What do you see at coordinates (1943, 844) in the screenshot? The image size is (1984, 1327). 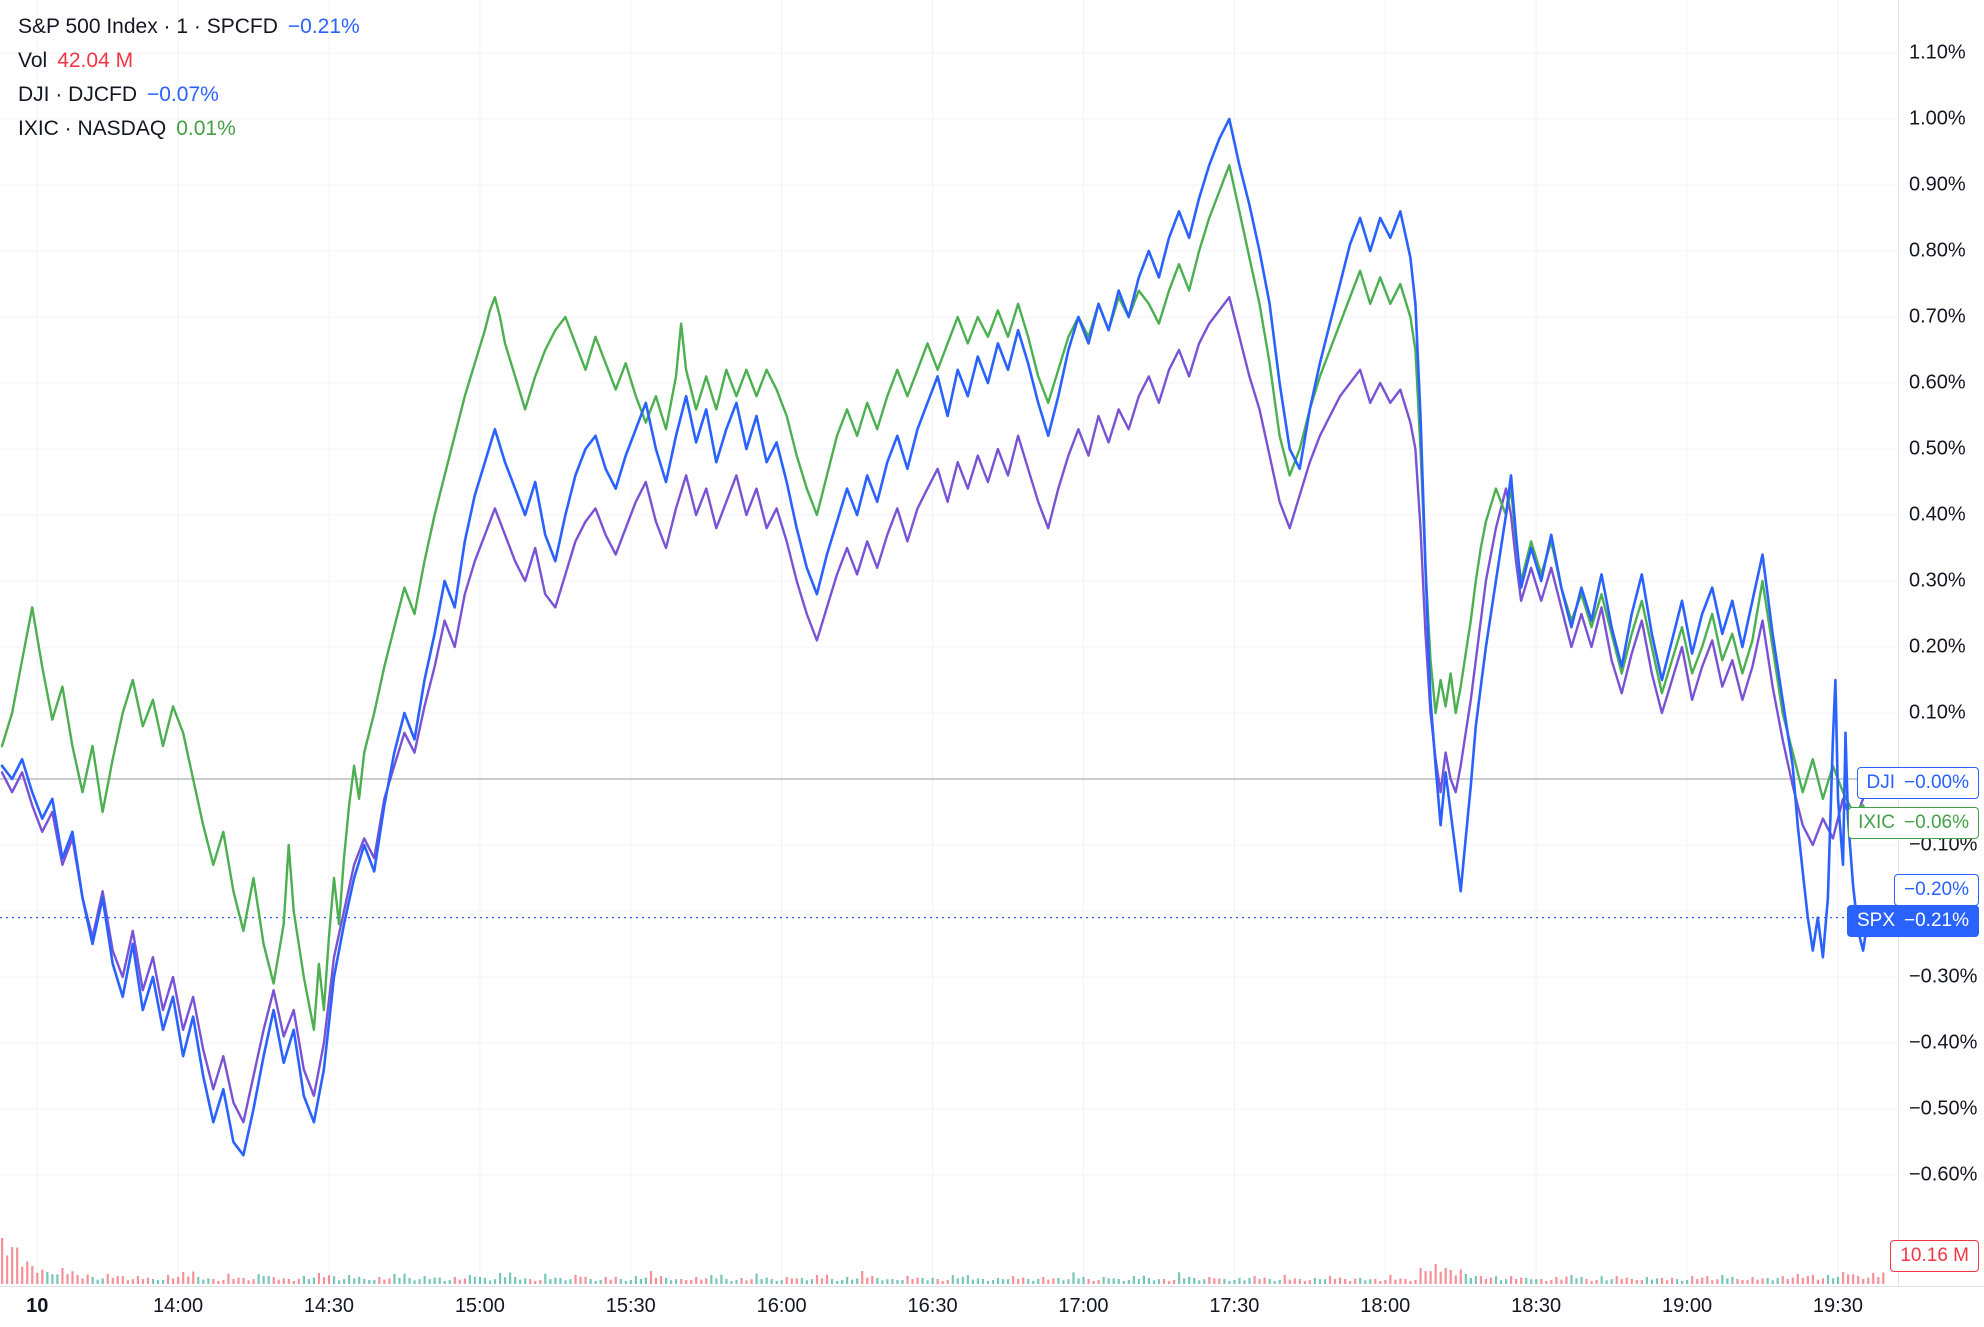 I see `price-scale-label: −0.10%` at bounding box center [1943, 844].